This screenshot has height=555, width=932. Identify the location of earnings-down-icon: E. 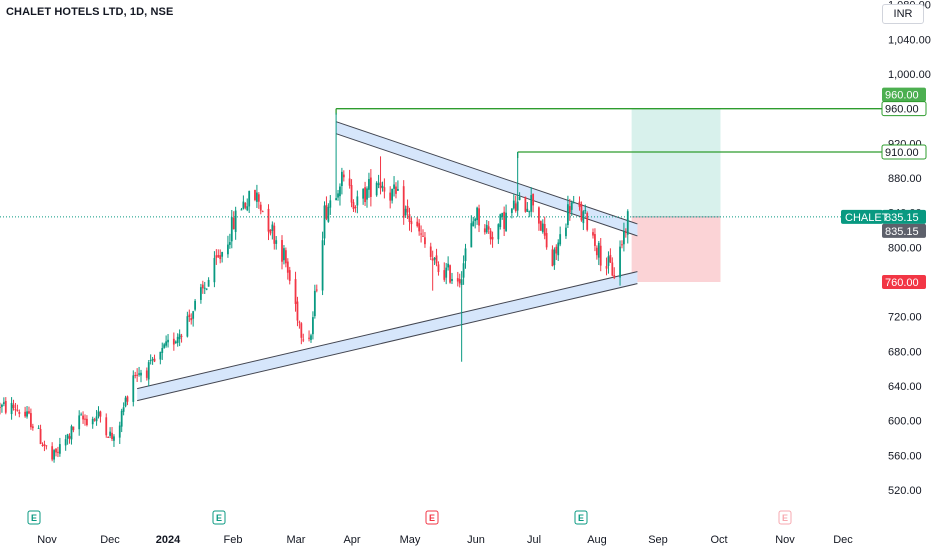
(432, 517).